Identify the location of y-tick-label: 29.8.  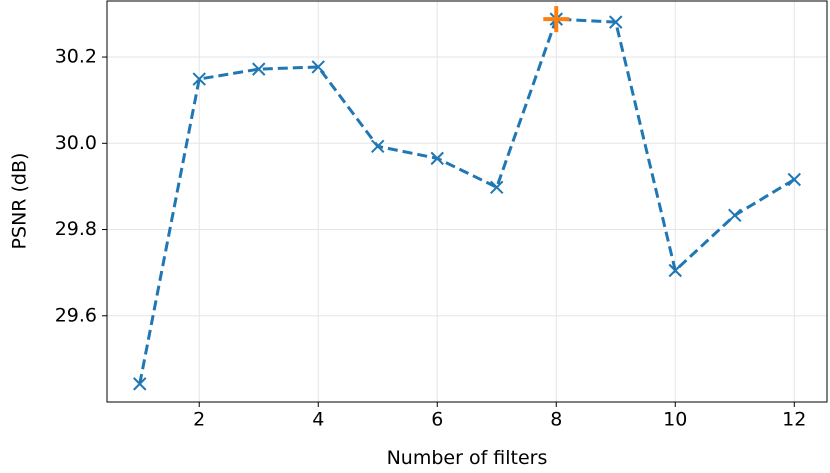
(76, 229).